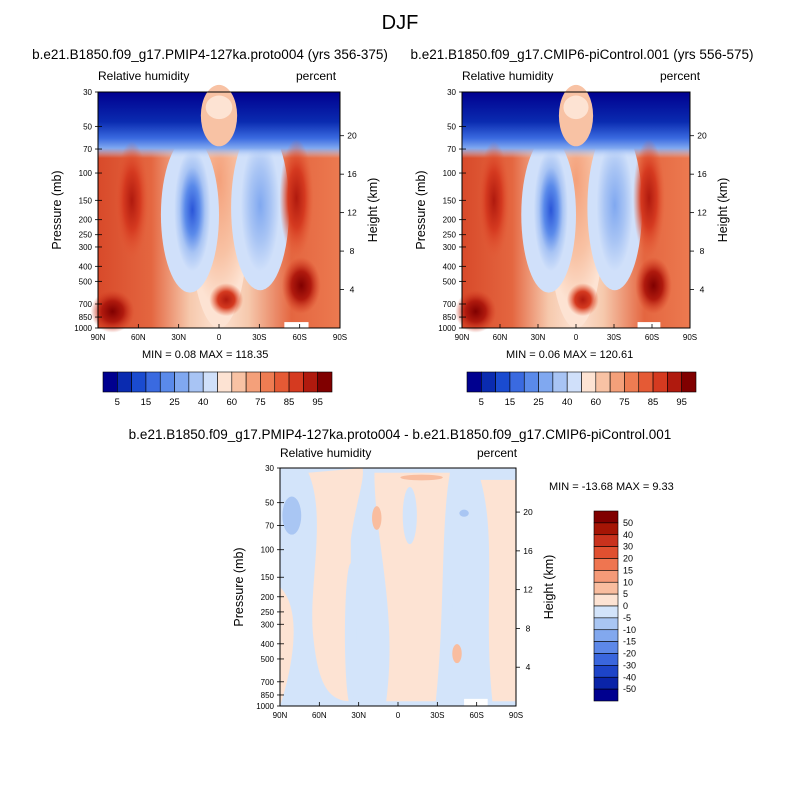  I want to click on subtropical-dry-core-s, so click(614, 205).